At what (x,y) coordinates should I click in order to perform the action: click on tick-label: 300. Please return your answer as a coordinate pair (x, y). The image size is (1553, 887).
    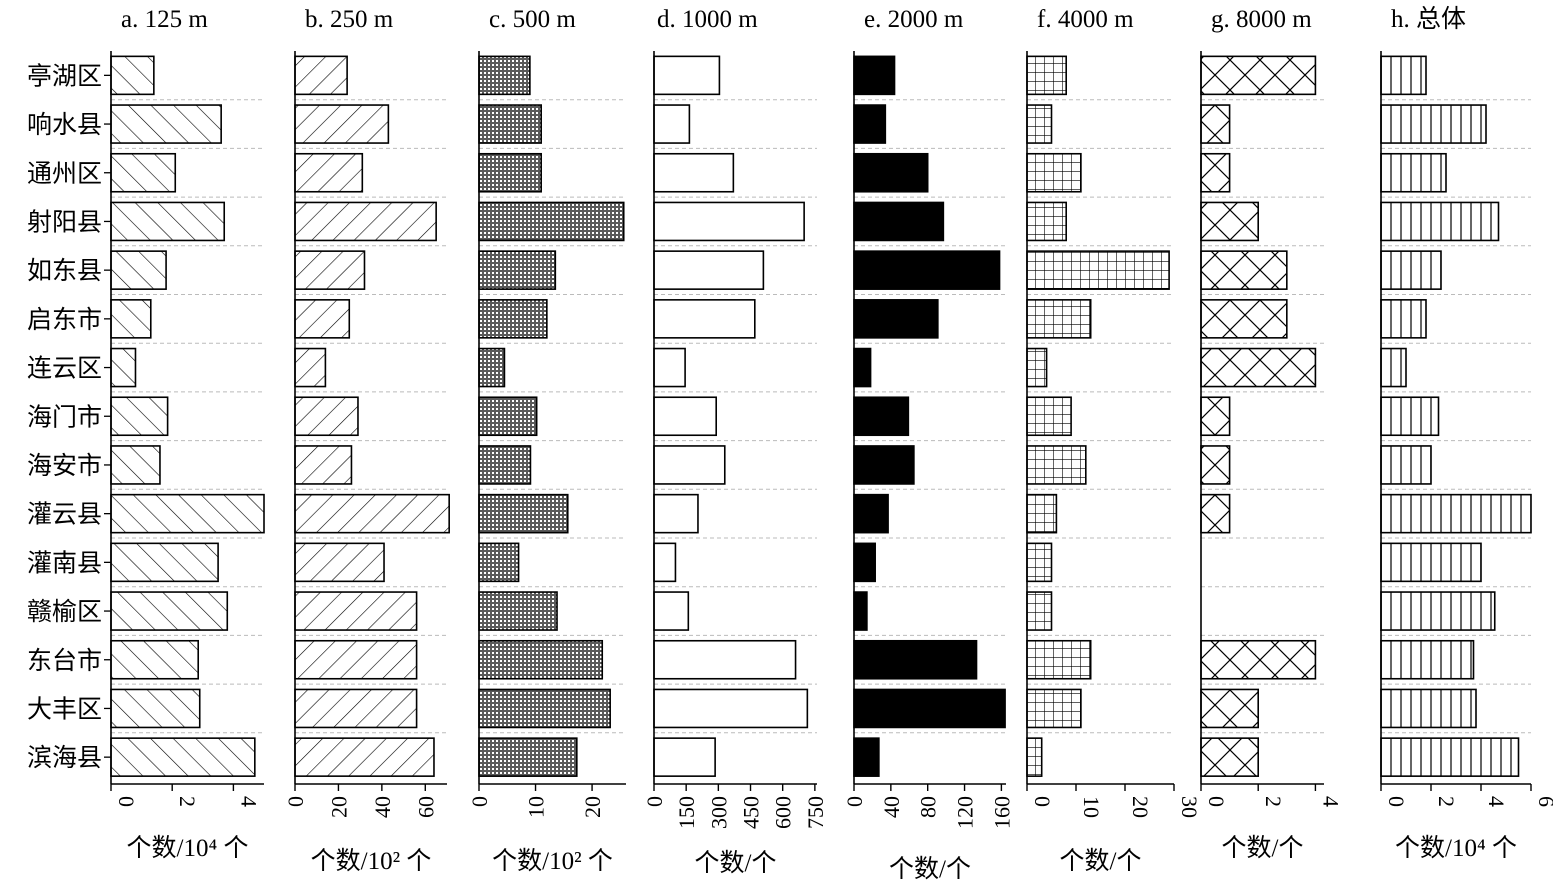
    Looking at the image, I should click on (718, 812).